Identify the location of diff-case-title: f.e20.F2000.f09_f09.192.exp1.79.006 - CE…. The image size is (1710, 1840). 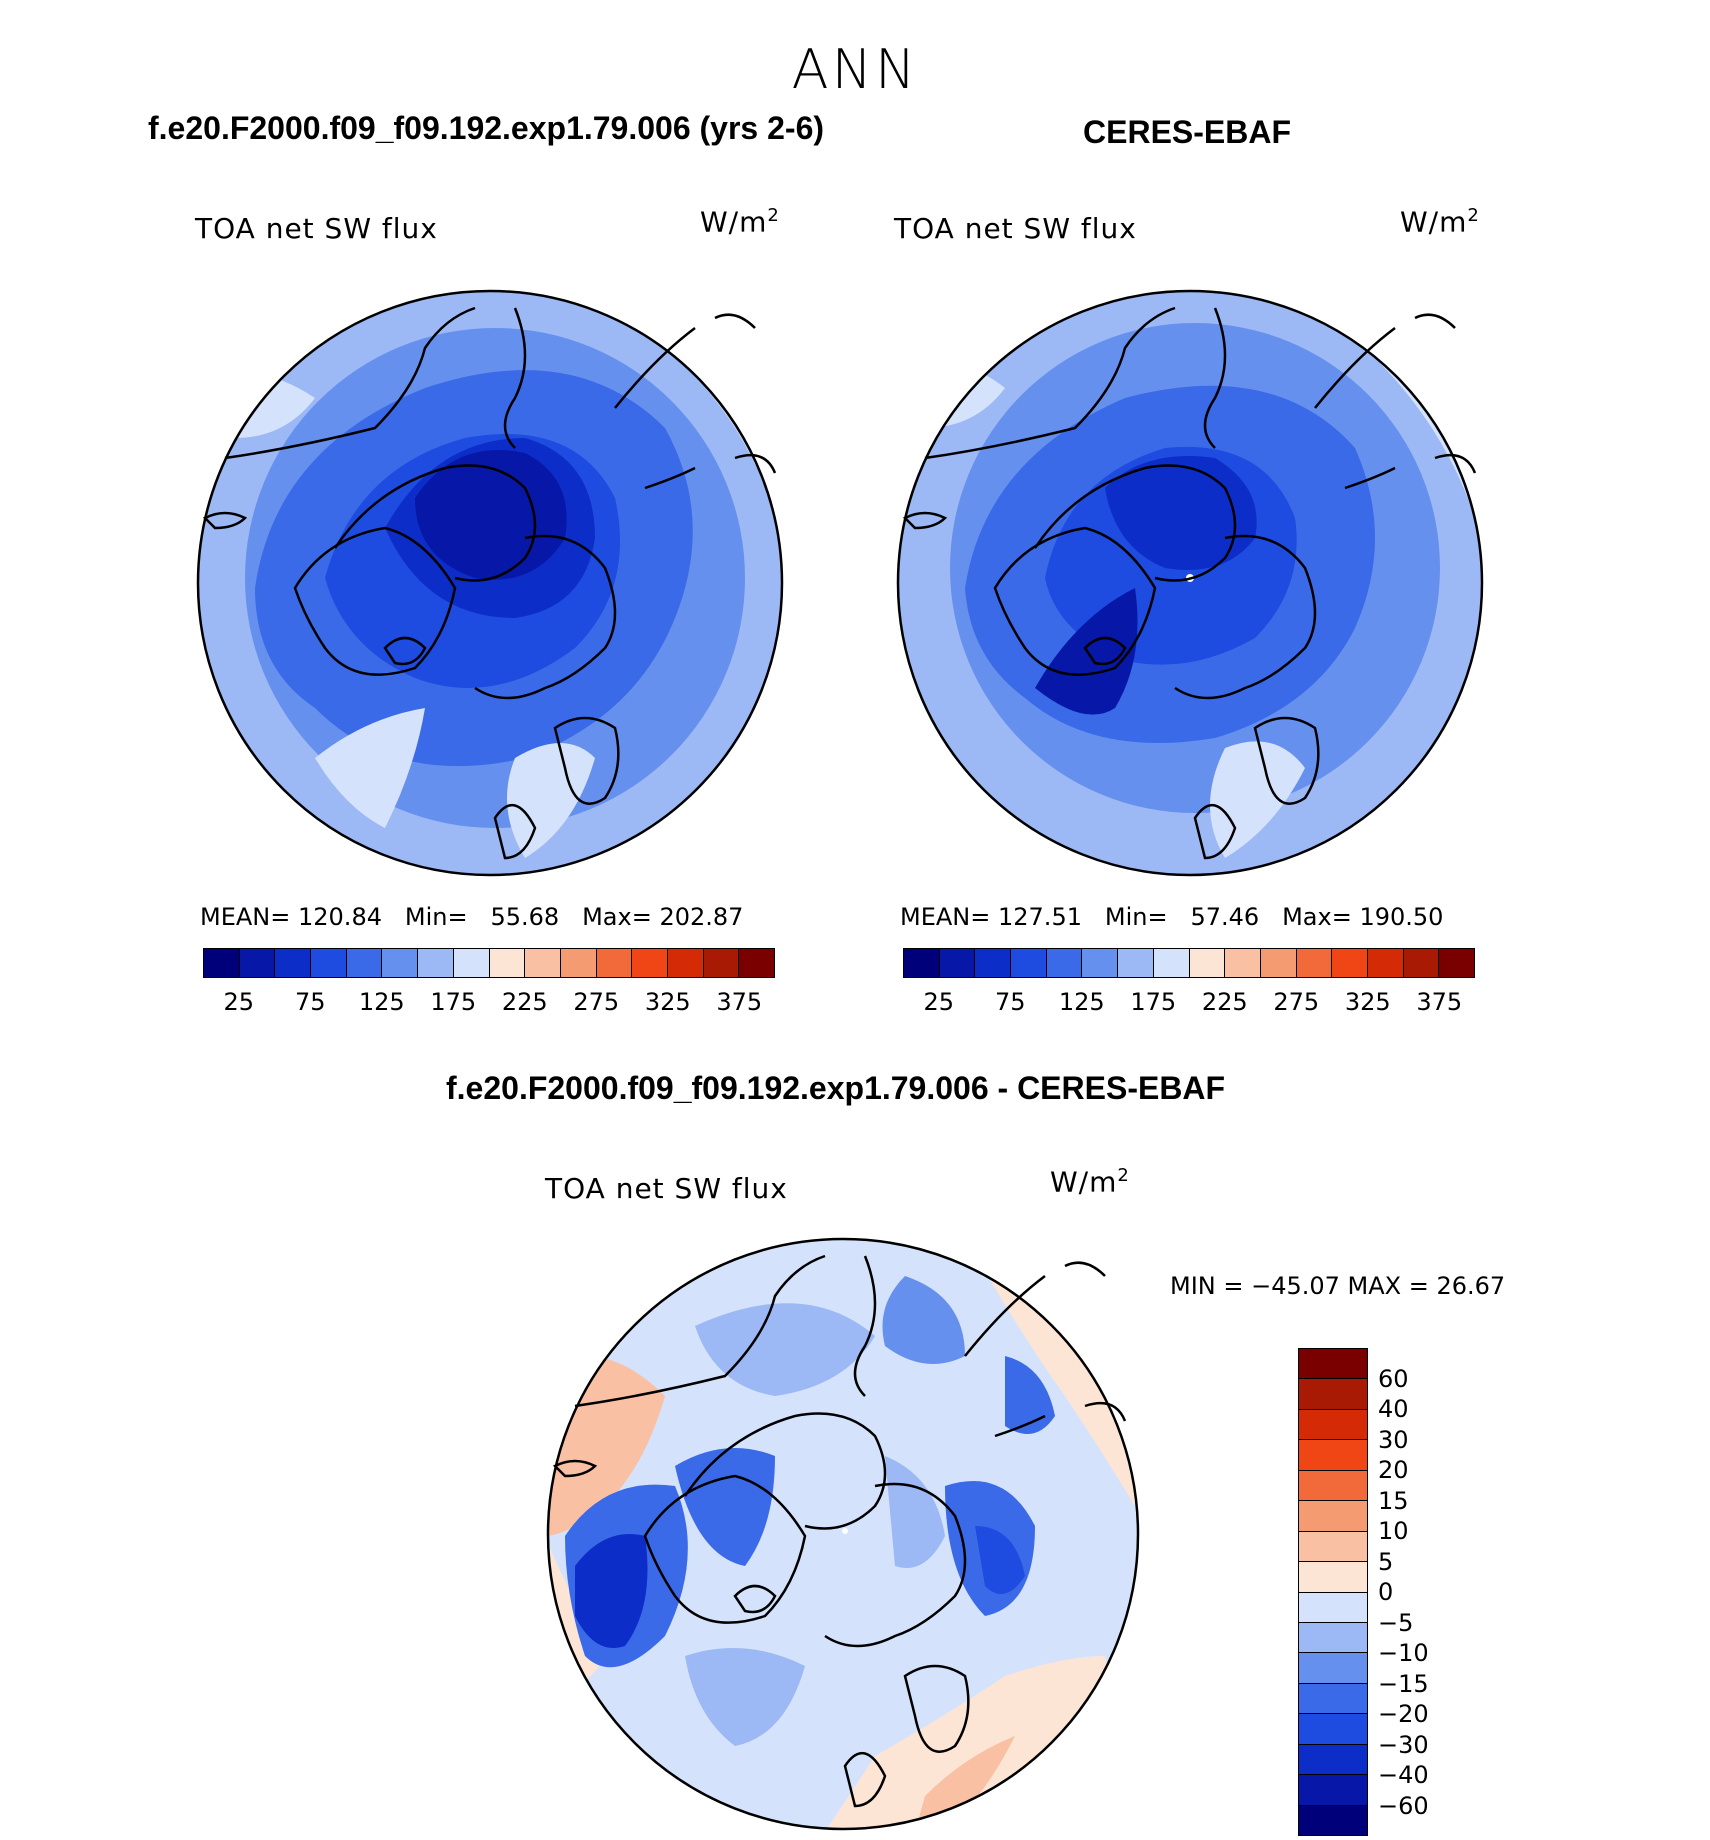
(836, 1088).